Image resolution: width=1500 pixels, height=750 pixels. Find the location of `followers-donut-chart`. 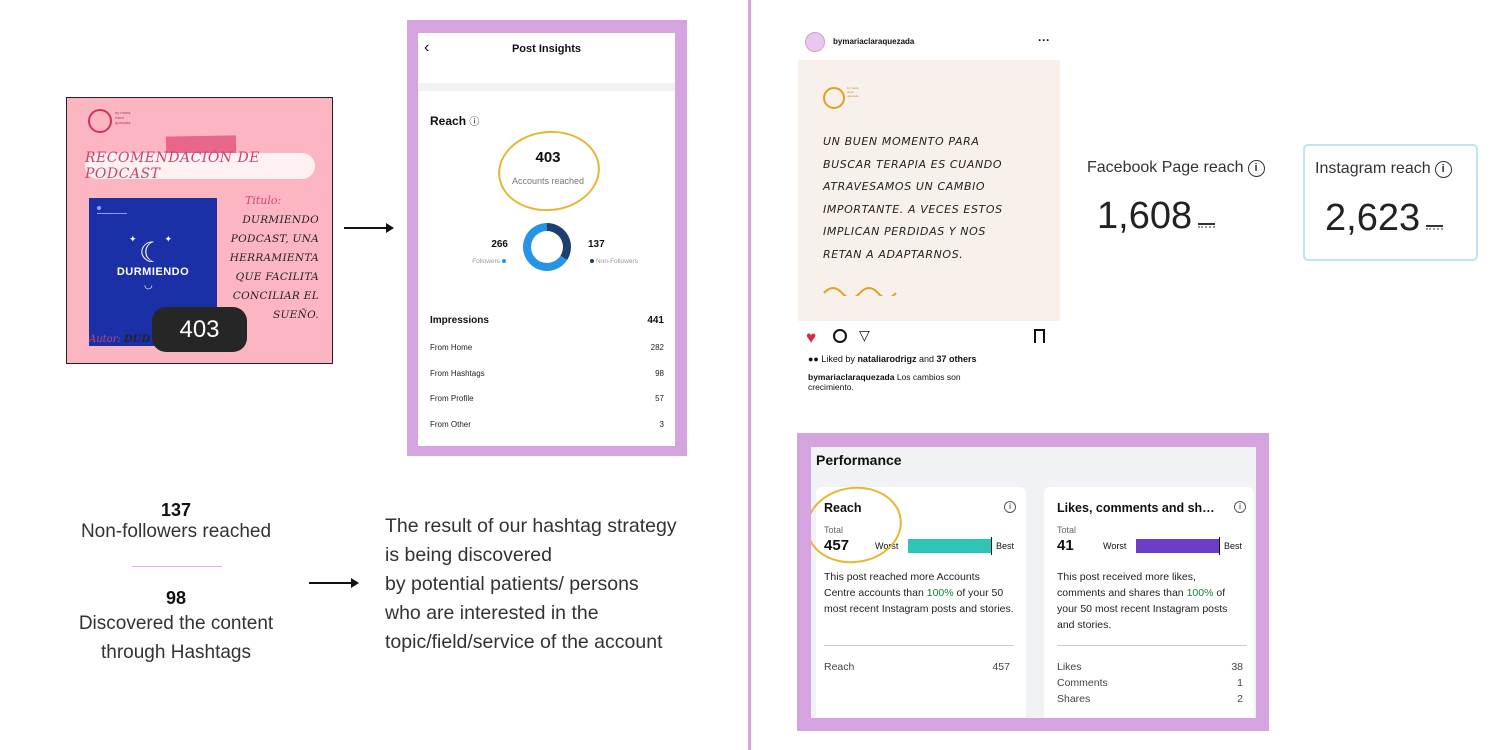

followers-donut-chart is located at coordinates (547, 247).